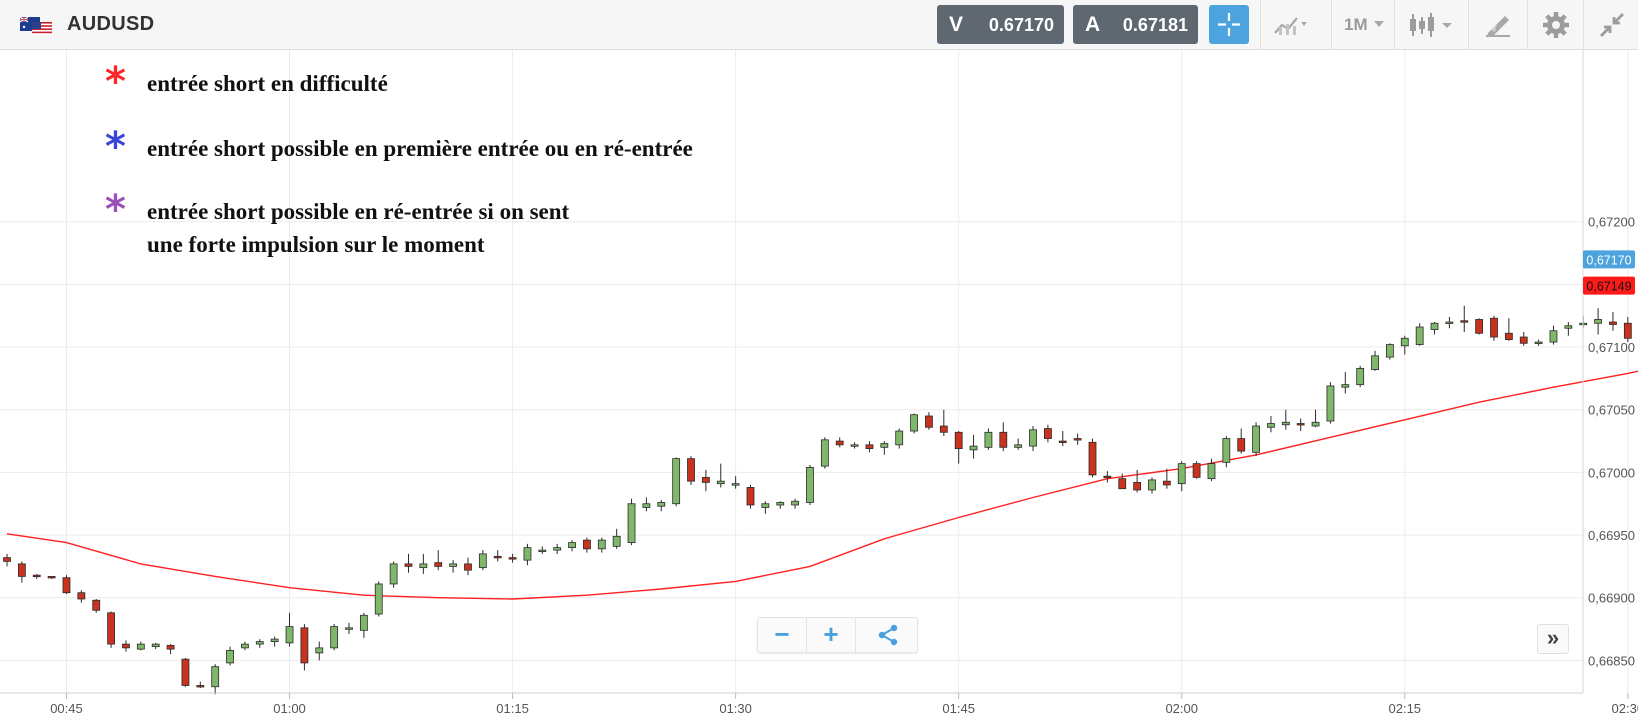 This screenshot has width=1638, height=727. I want to click on settings-button, so click(1555, 24).